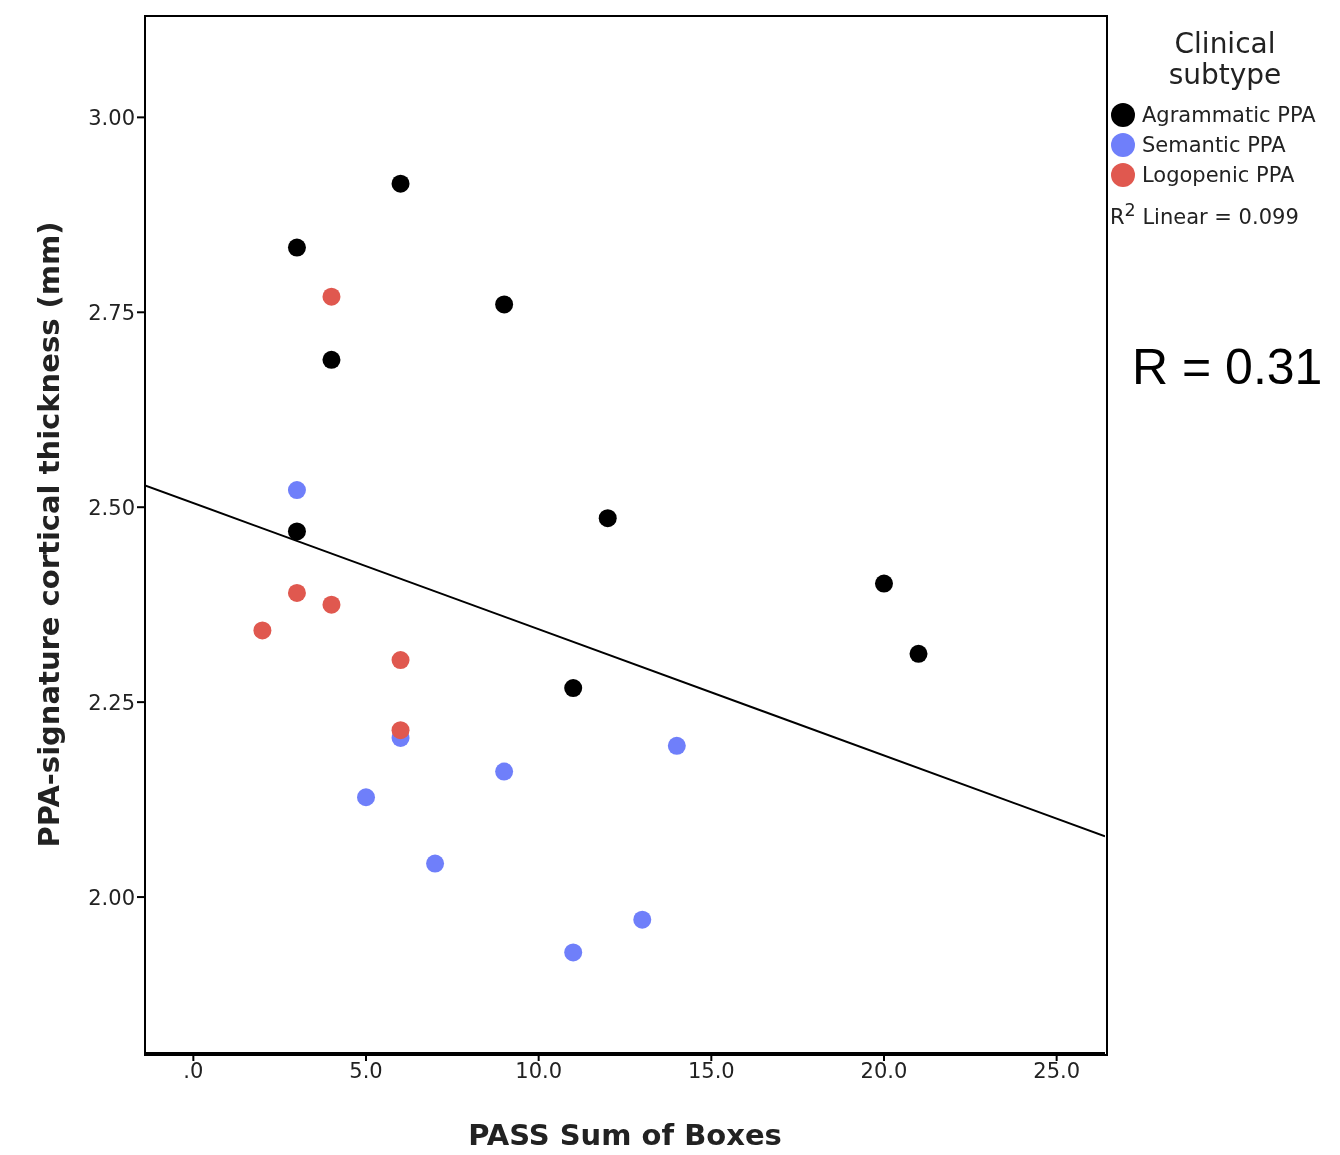 The image size is (1340, 1155). What do you see at coordinates (539, 1070) in the screenshot?
I see `x-tick-label: 10.0` at bounding box center [539, 1070].